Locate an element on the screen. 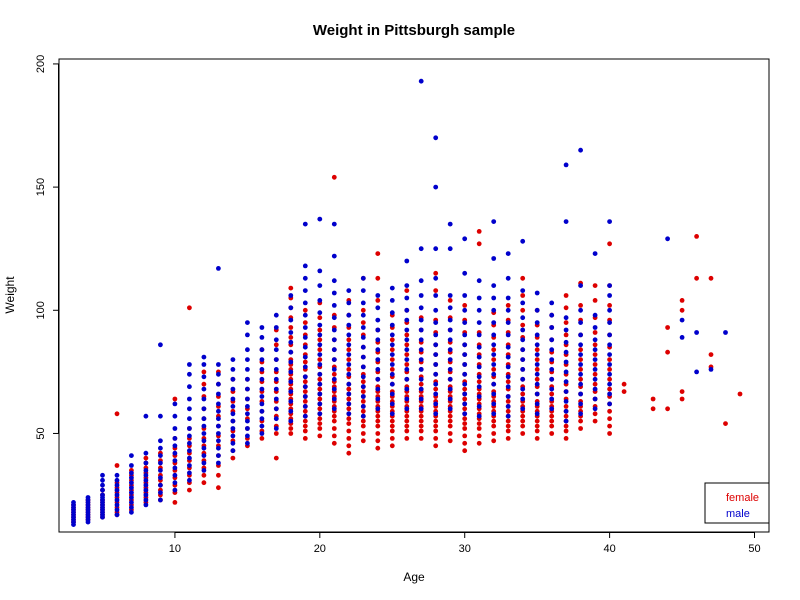 The height and width of the screenshot is (600, 800). x-axis-label: Age is located at coordinates (414, 577).